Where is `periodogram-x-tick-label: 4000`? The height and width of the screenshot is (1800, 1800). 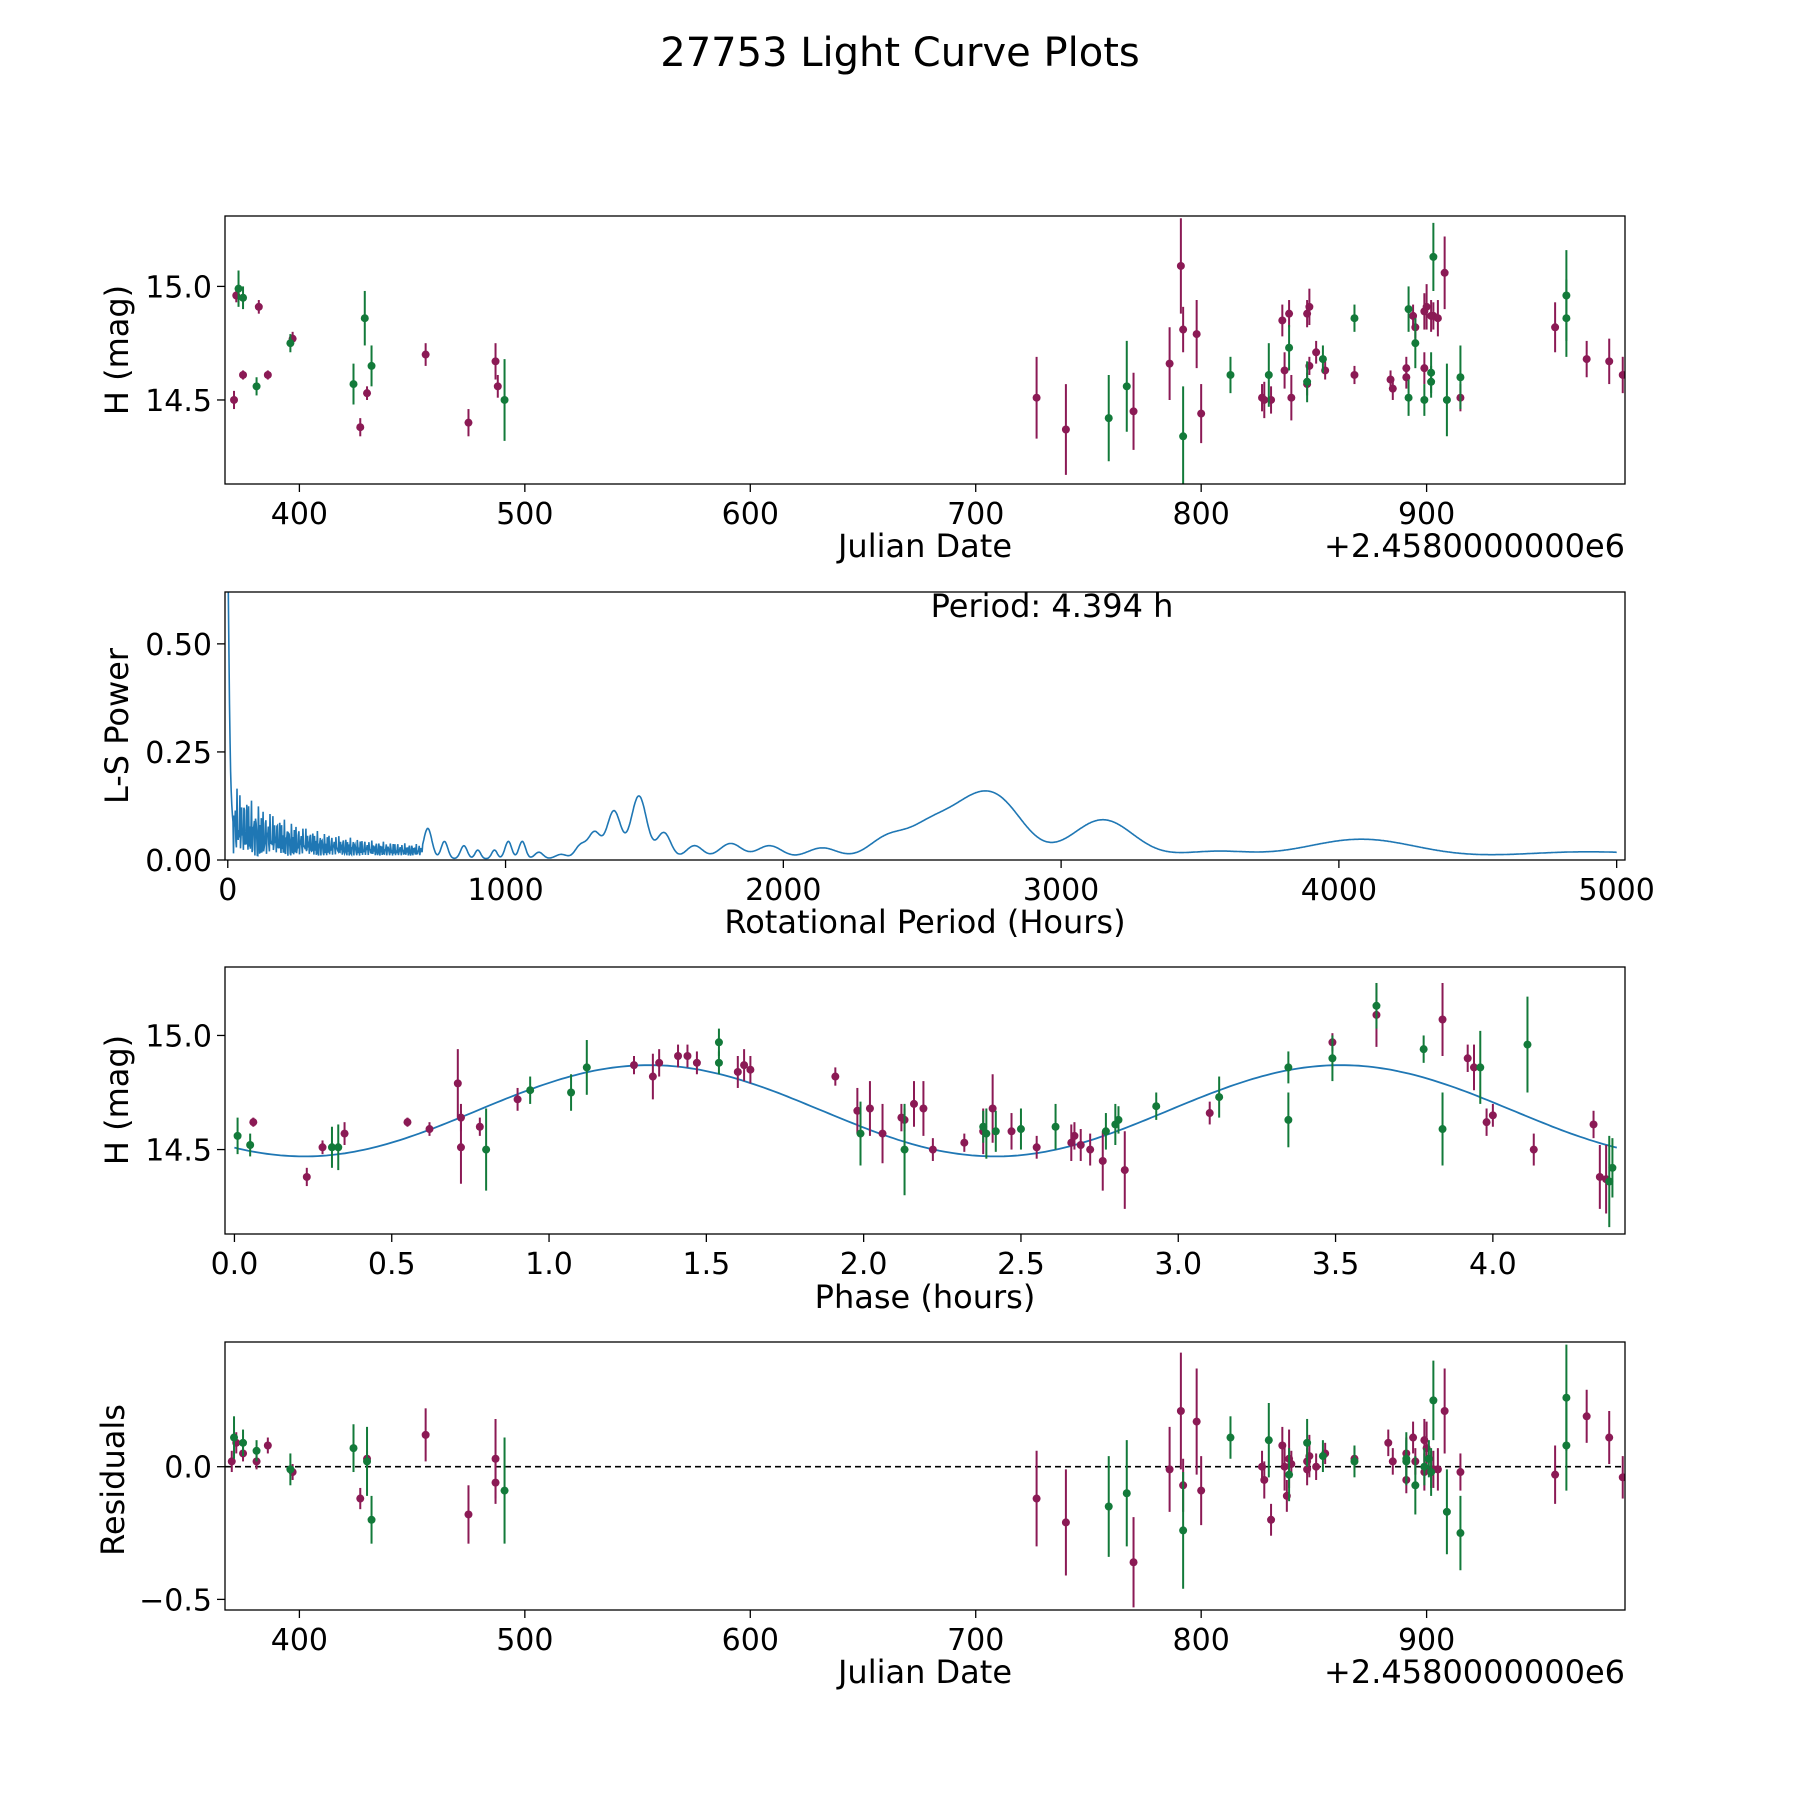 periodogram-x-tick-label: 4000 is located at coordinates (1339, 890).